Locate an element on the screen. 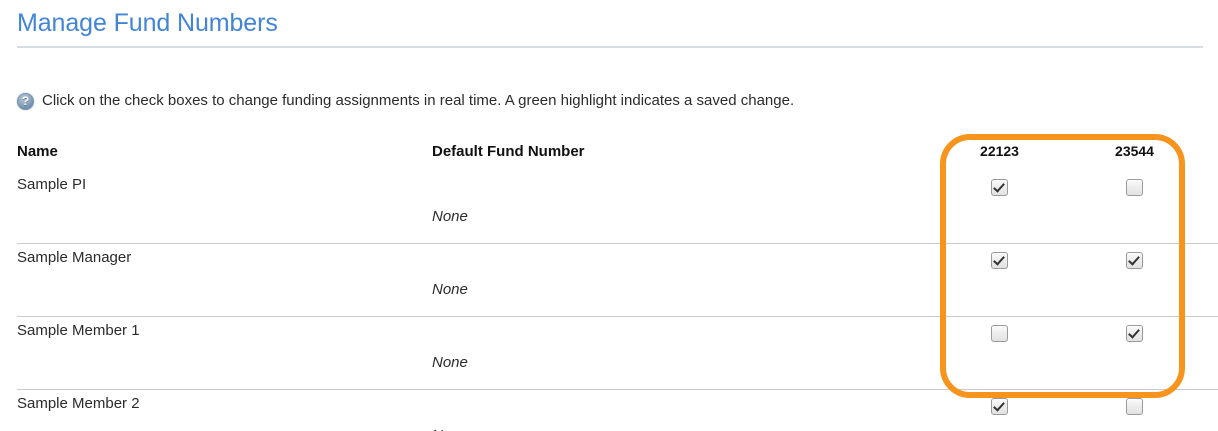 This screenshot has width=1218, height=431. column-header-fund-23544: 23544 is located at coordinates (1134, 151).